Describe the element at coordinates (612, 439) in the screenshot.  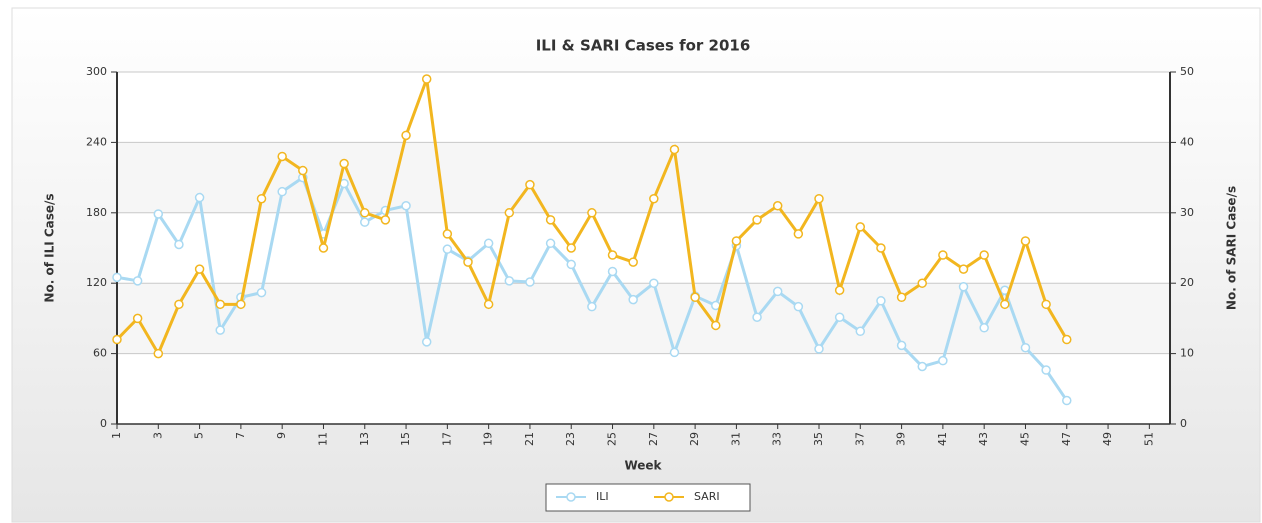
I see `x-tick-label: 25` at that location.